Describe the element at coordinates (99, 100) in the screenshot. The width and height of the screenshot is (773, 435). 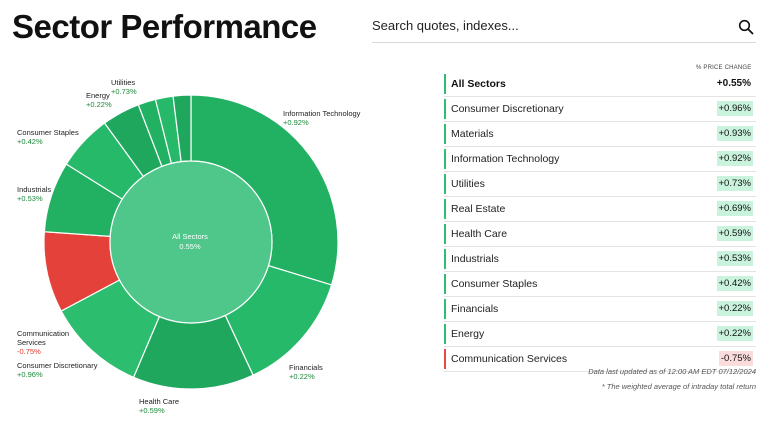
I see `donut-label-energy: Energy +0.22%` at that location.